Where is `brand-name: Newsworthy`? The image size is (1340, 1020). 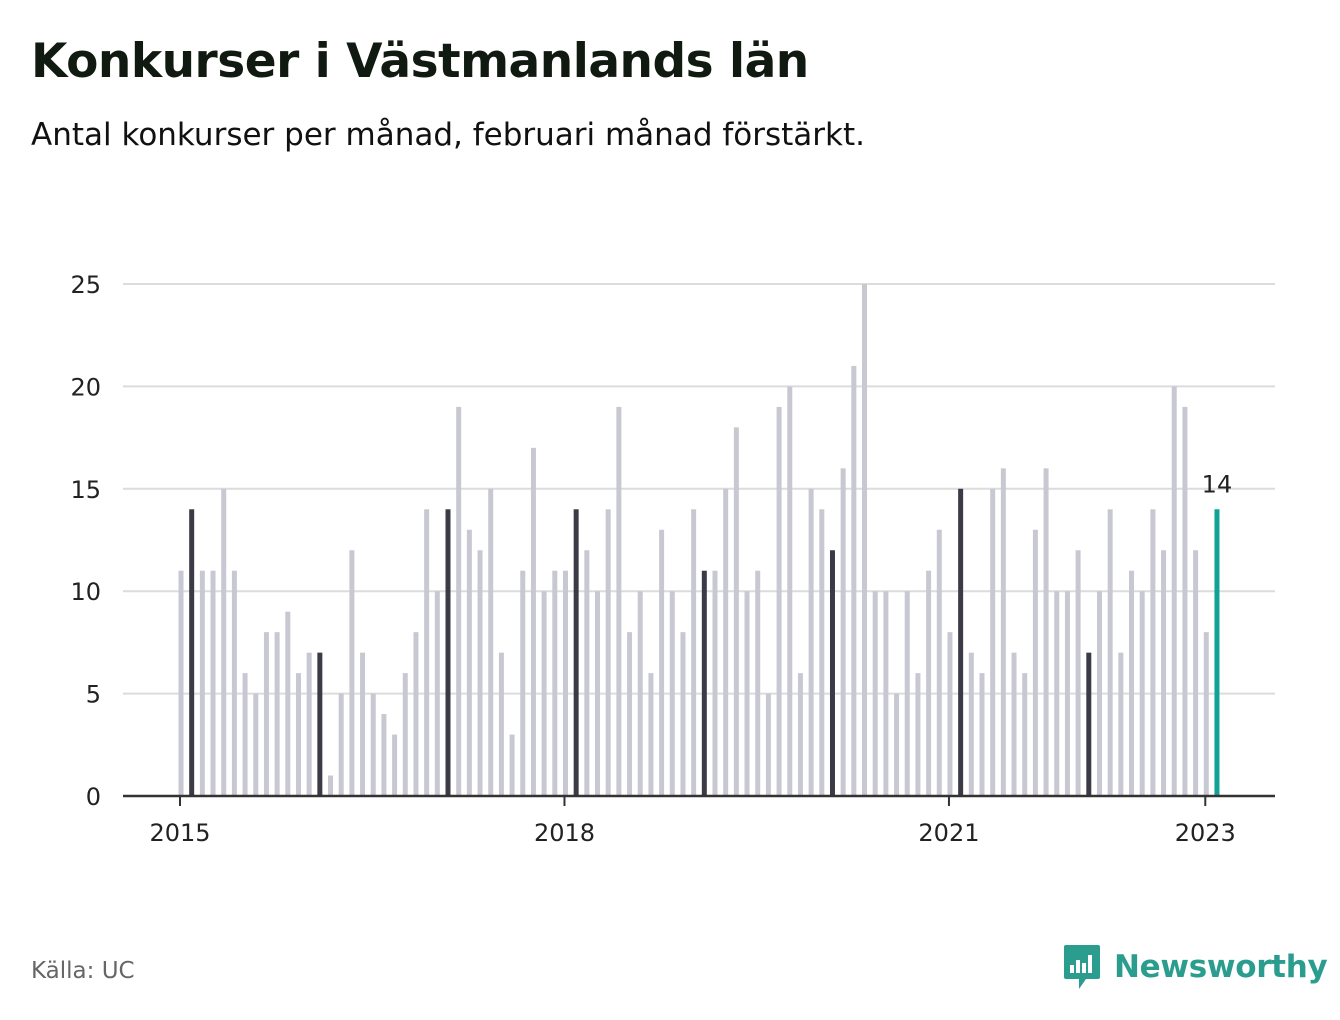
brand-name: Newsworthy is located at coordinates (1221, 967).